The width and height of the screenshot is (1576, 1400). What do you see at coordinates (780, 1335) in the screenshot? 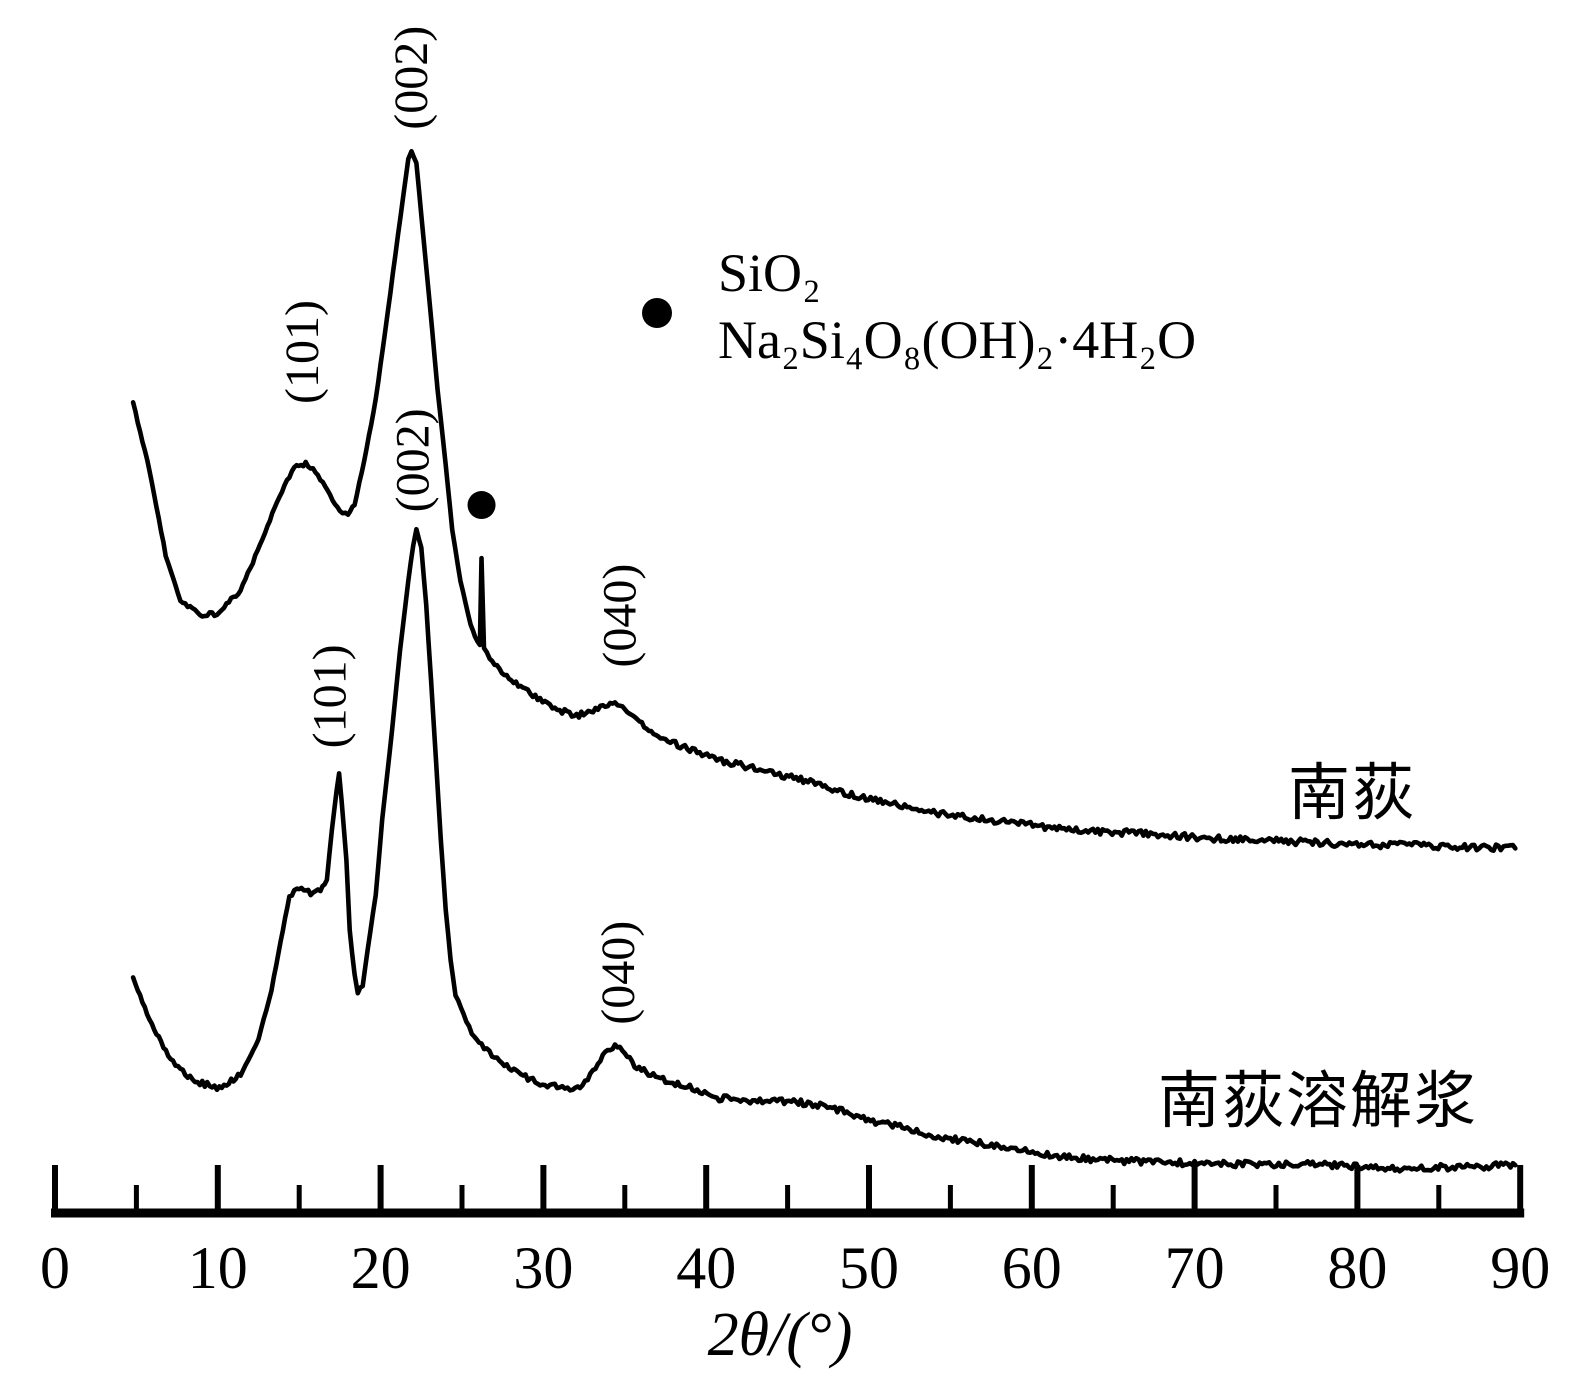
I see `x-axis-title: 2θ/(°)` at bounding box center [780, 1335].